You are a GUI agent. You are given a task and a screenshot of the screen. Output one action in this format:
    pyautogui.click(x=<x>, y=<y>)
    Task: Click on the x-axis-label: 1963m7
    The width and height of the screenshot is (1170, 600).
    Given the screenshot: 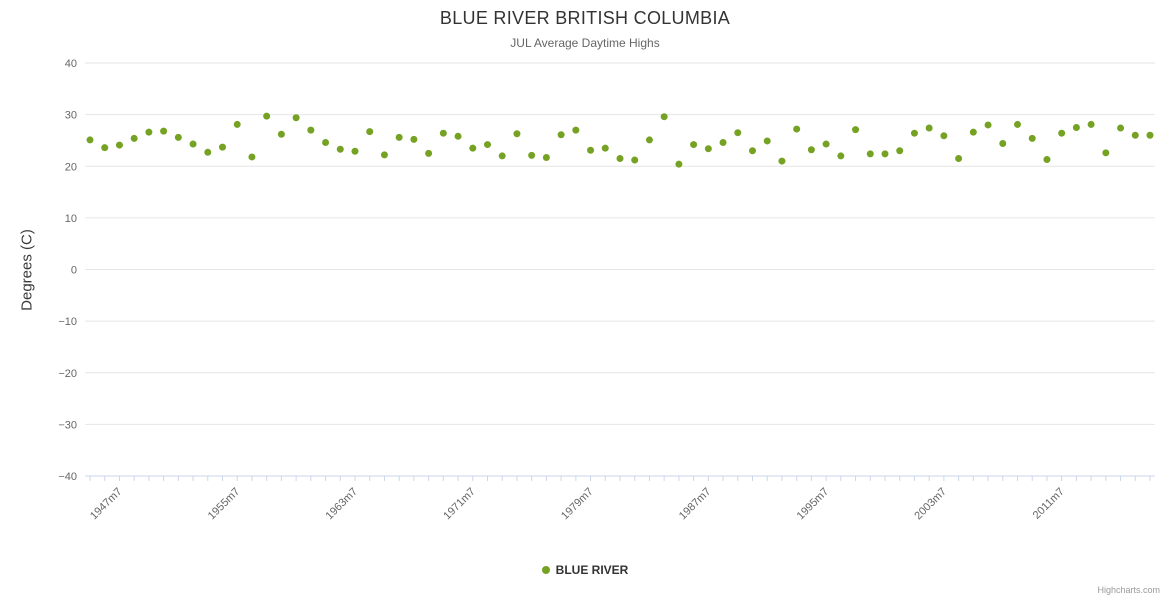 What is the action you would take?
    pyautogui.click(x=342, y=504)
    